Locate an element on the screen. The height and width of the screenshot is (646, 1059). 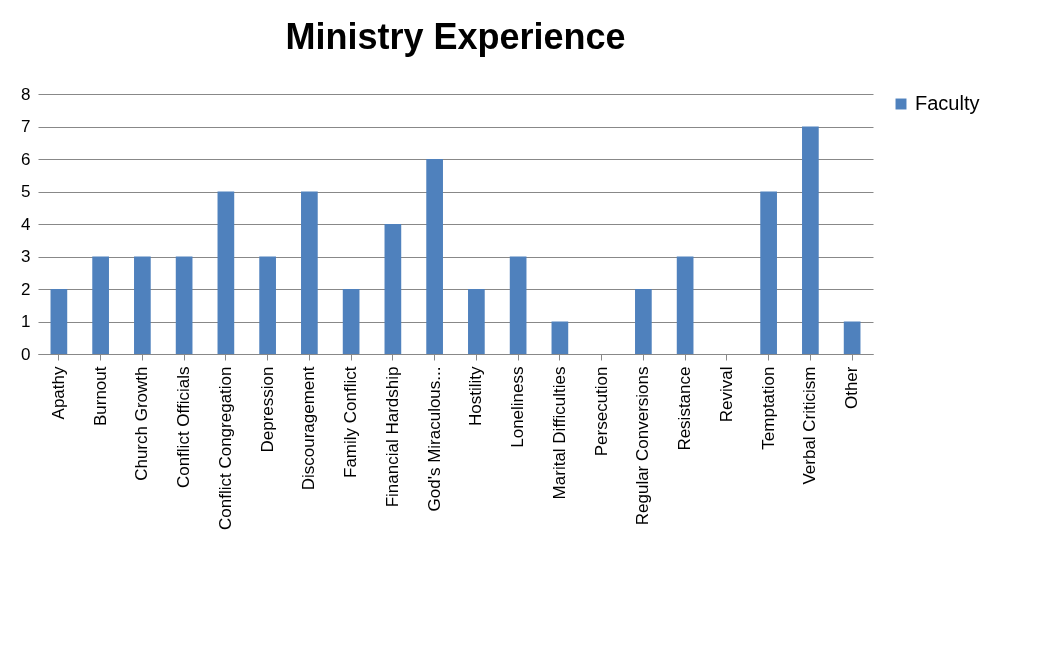
x-tick-label: Resistance is located at coordinates (685, 408).